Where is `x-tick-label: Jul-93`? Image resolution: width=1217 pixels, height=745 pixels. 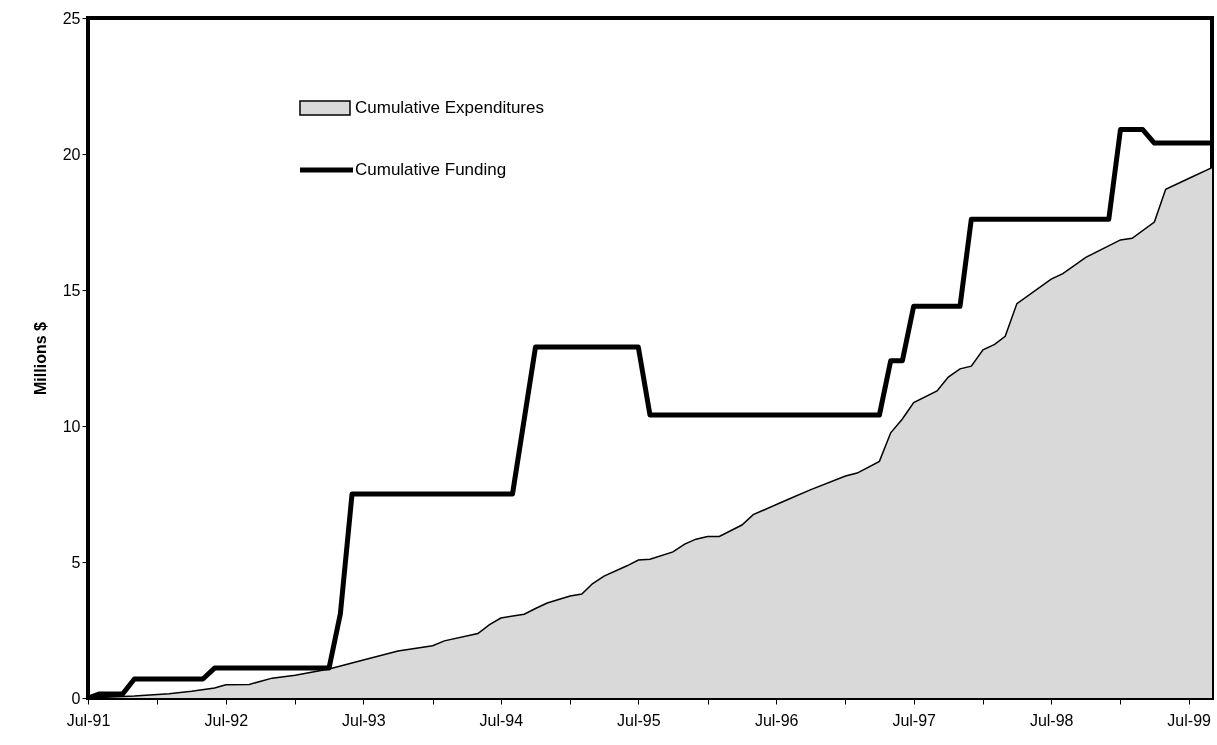 x-tick-label: Jul-93 is located at coordinates (364, 720).